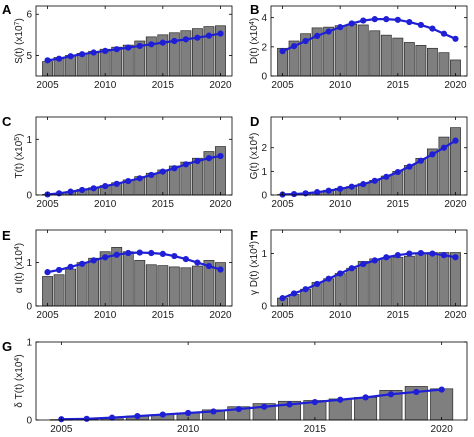 This screenshot has width=474, height=437. Describe the element at coordinates (19, 384) in the screenshot. I see `y-axis-label-text: δ T(t) (x10` at that location.